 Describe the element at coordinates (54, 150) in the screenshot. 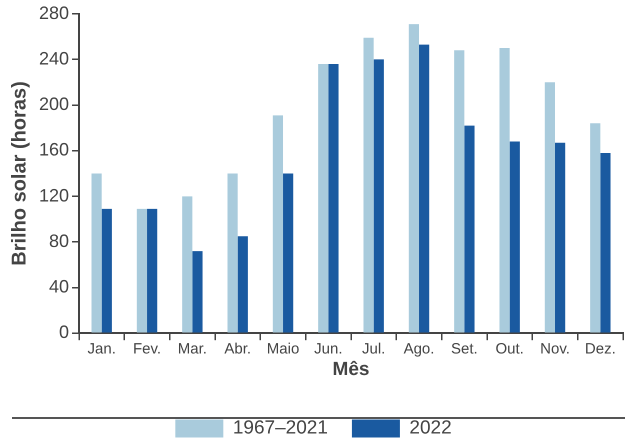

I see `y-tick-label: 160` at that location.